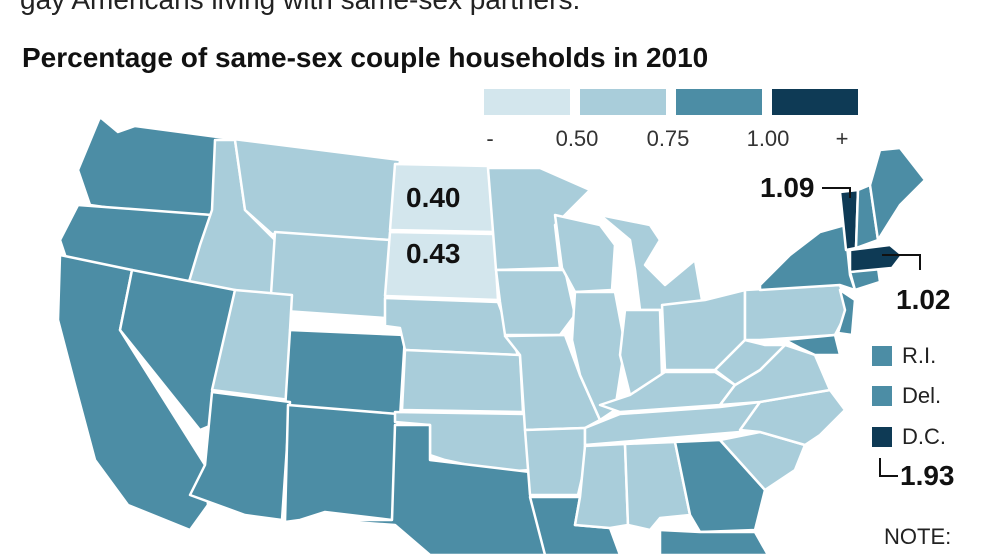  Describe the element at coordinates (598, 356) in the screenshot. I see `state-illinois` at that location.